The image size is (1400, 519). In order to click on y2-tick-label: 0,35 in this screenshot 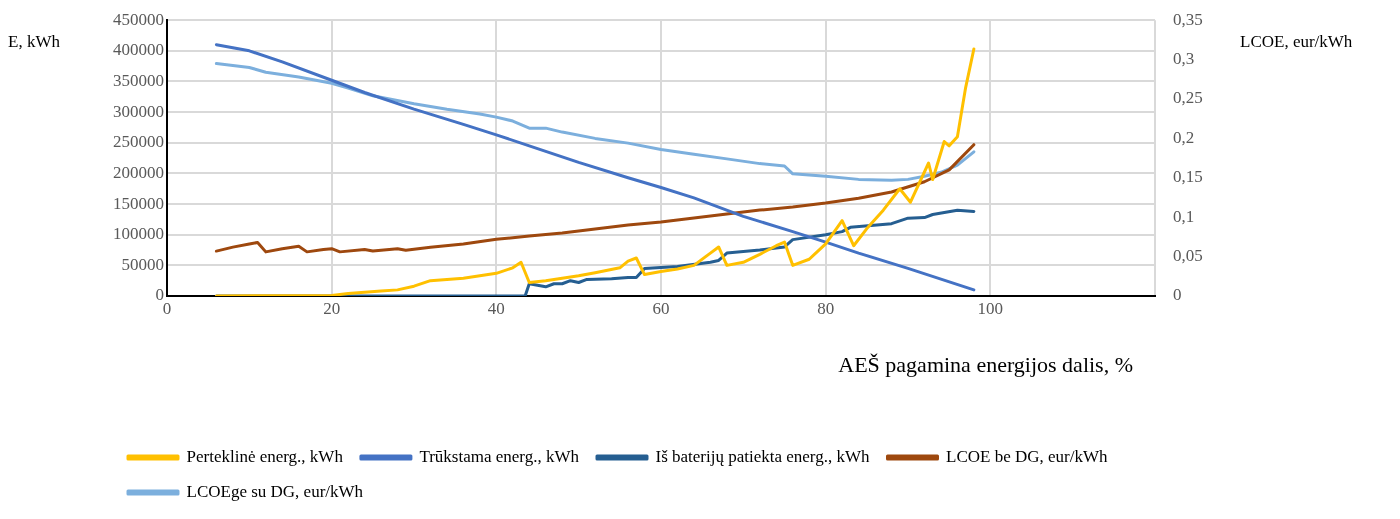, I will do `click(1188, 19)`.